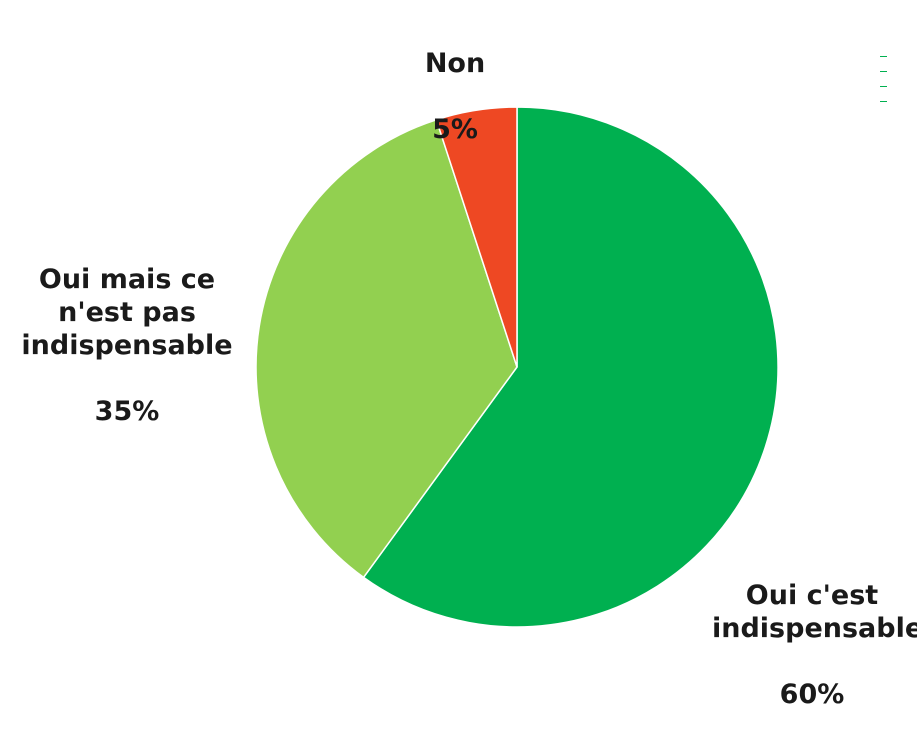 Image resolution: width=917 pixels, height=744 pixels. I want to click on legend-stub-marks, so click(883, 86).